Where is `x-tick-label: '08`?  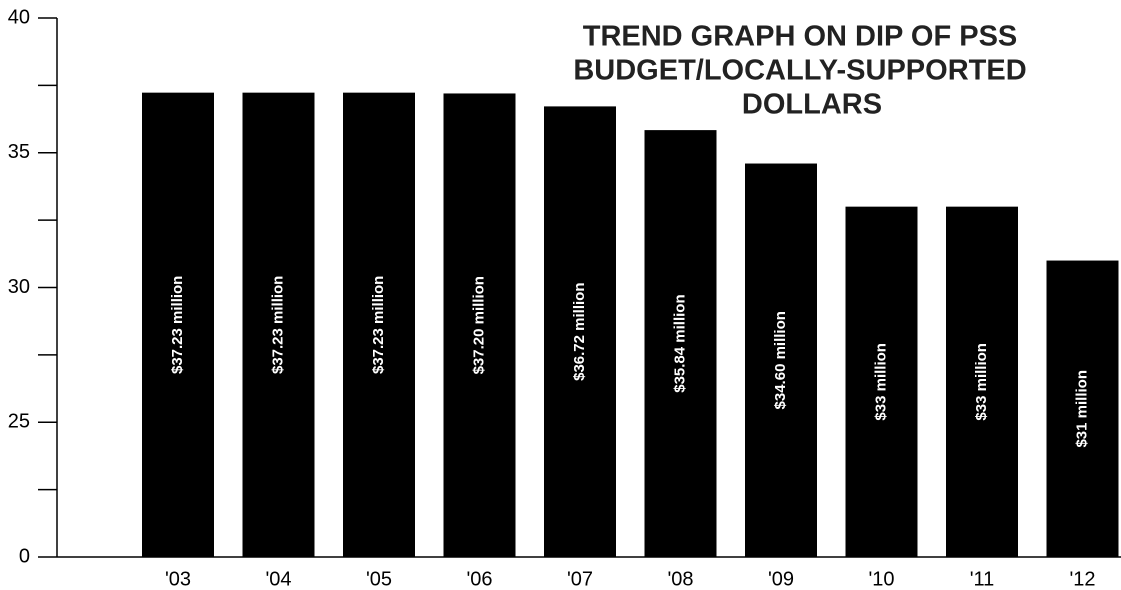
x-tick-label: '08 is located at coordinates (680, 579).